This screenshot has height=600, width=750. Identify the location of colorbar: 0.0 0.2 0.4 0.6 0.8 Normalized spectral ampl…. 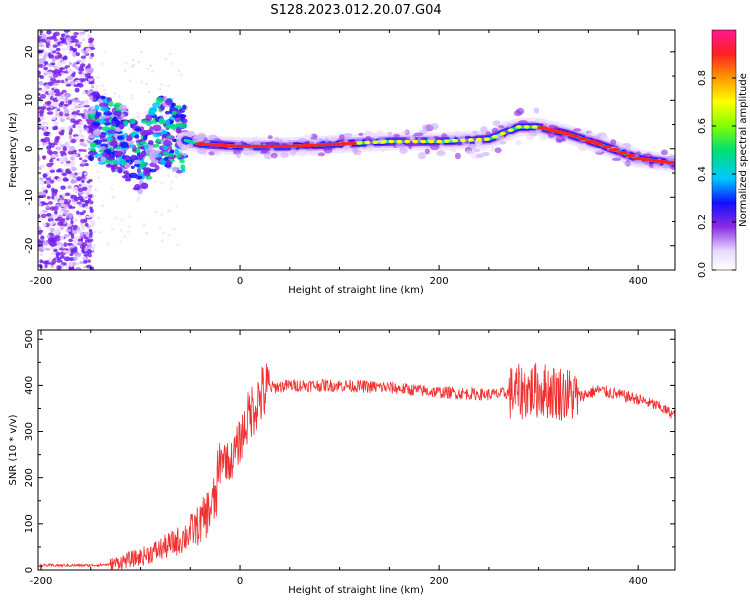
(723, 153).